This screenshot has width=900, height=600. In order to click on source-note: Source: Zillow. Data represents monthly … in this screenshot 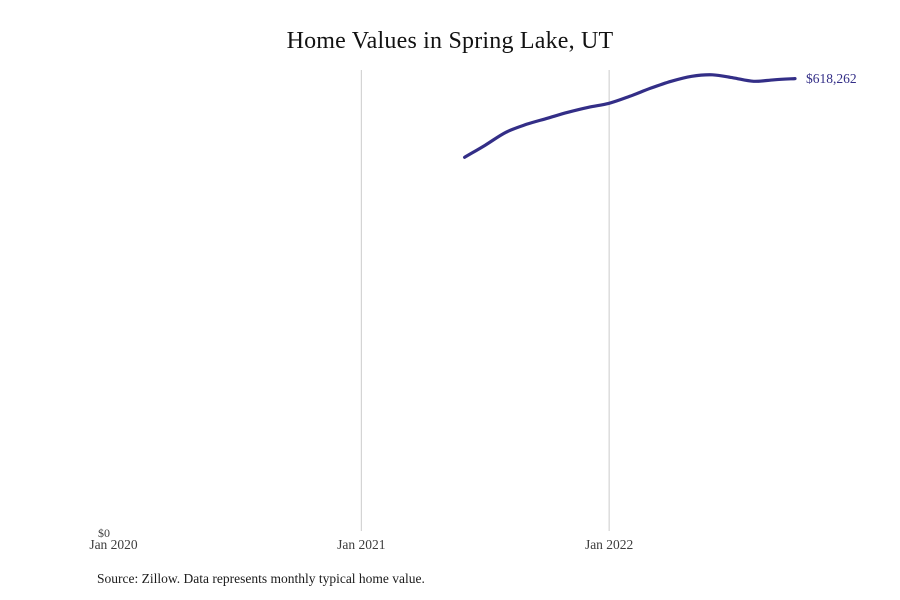, I will do `click(261, 578)`.